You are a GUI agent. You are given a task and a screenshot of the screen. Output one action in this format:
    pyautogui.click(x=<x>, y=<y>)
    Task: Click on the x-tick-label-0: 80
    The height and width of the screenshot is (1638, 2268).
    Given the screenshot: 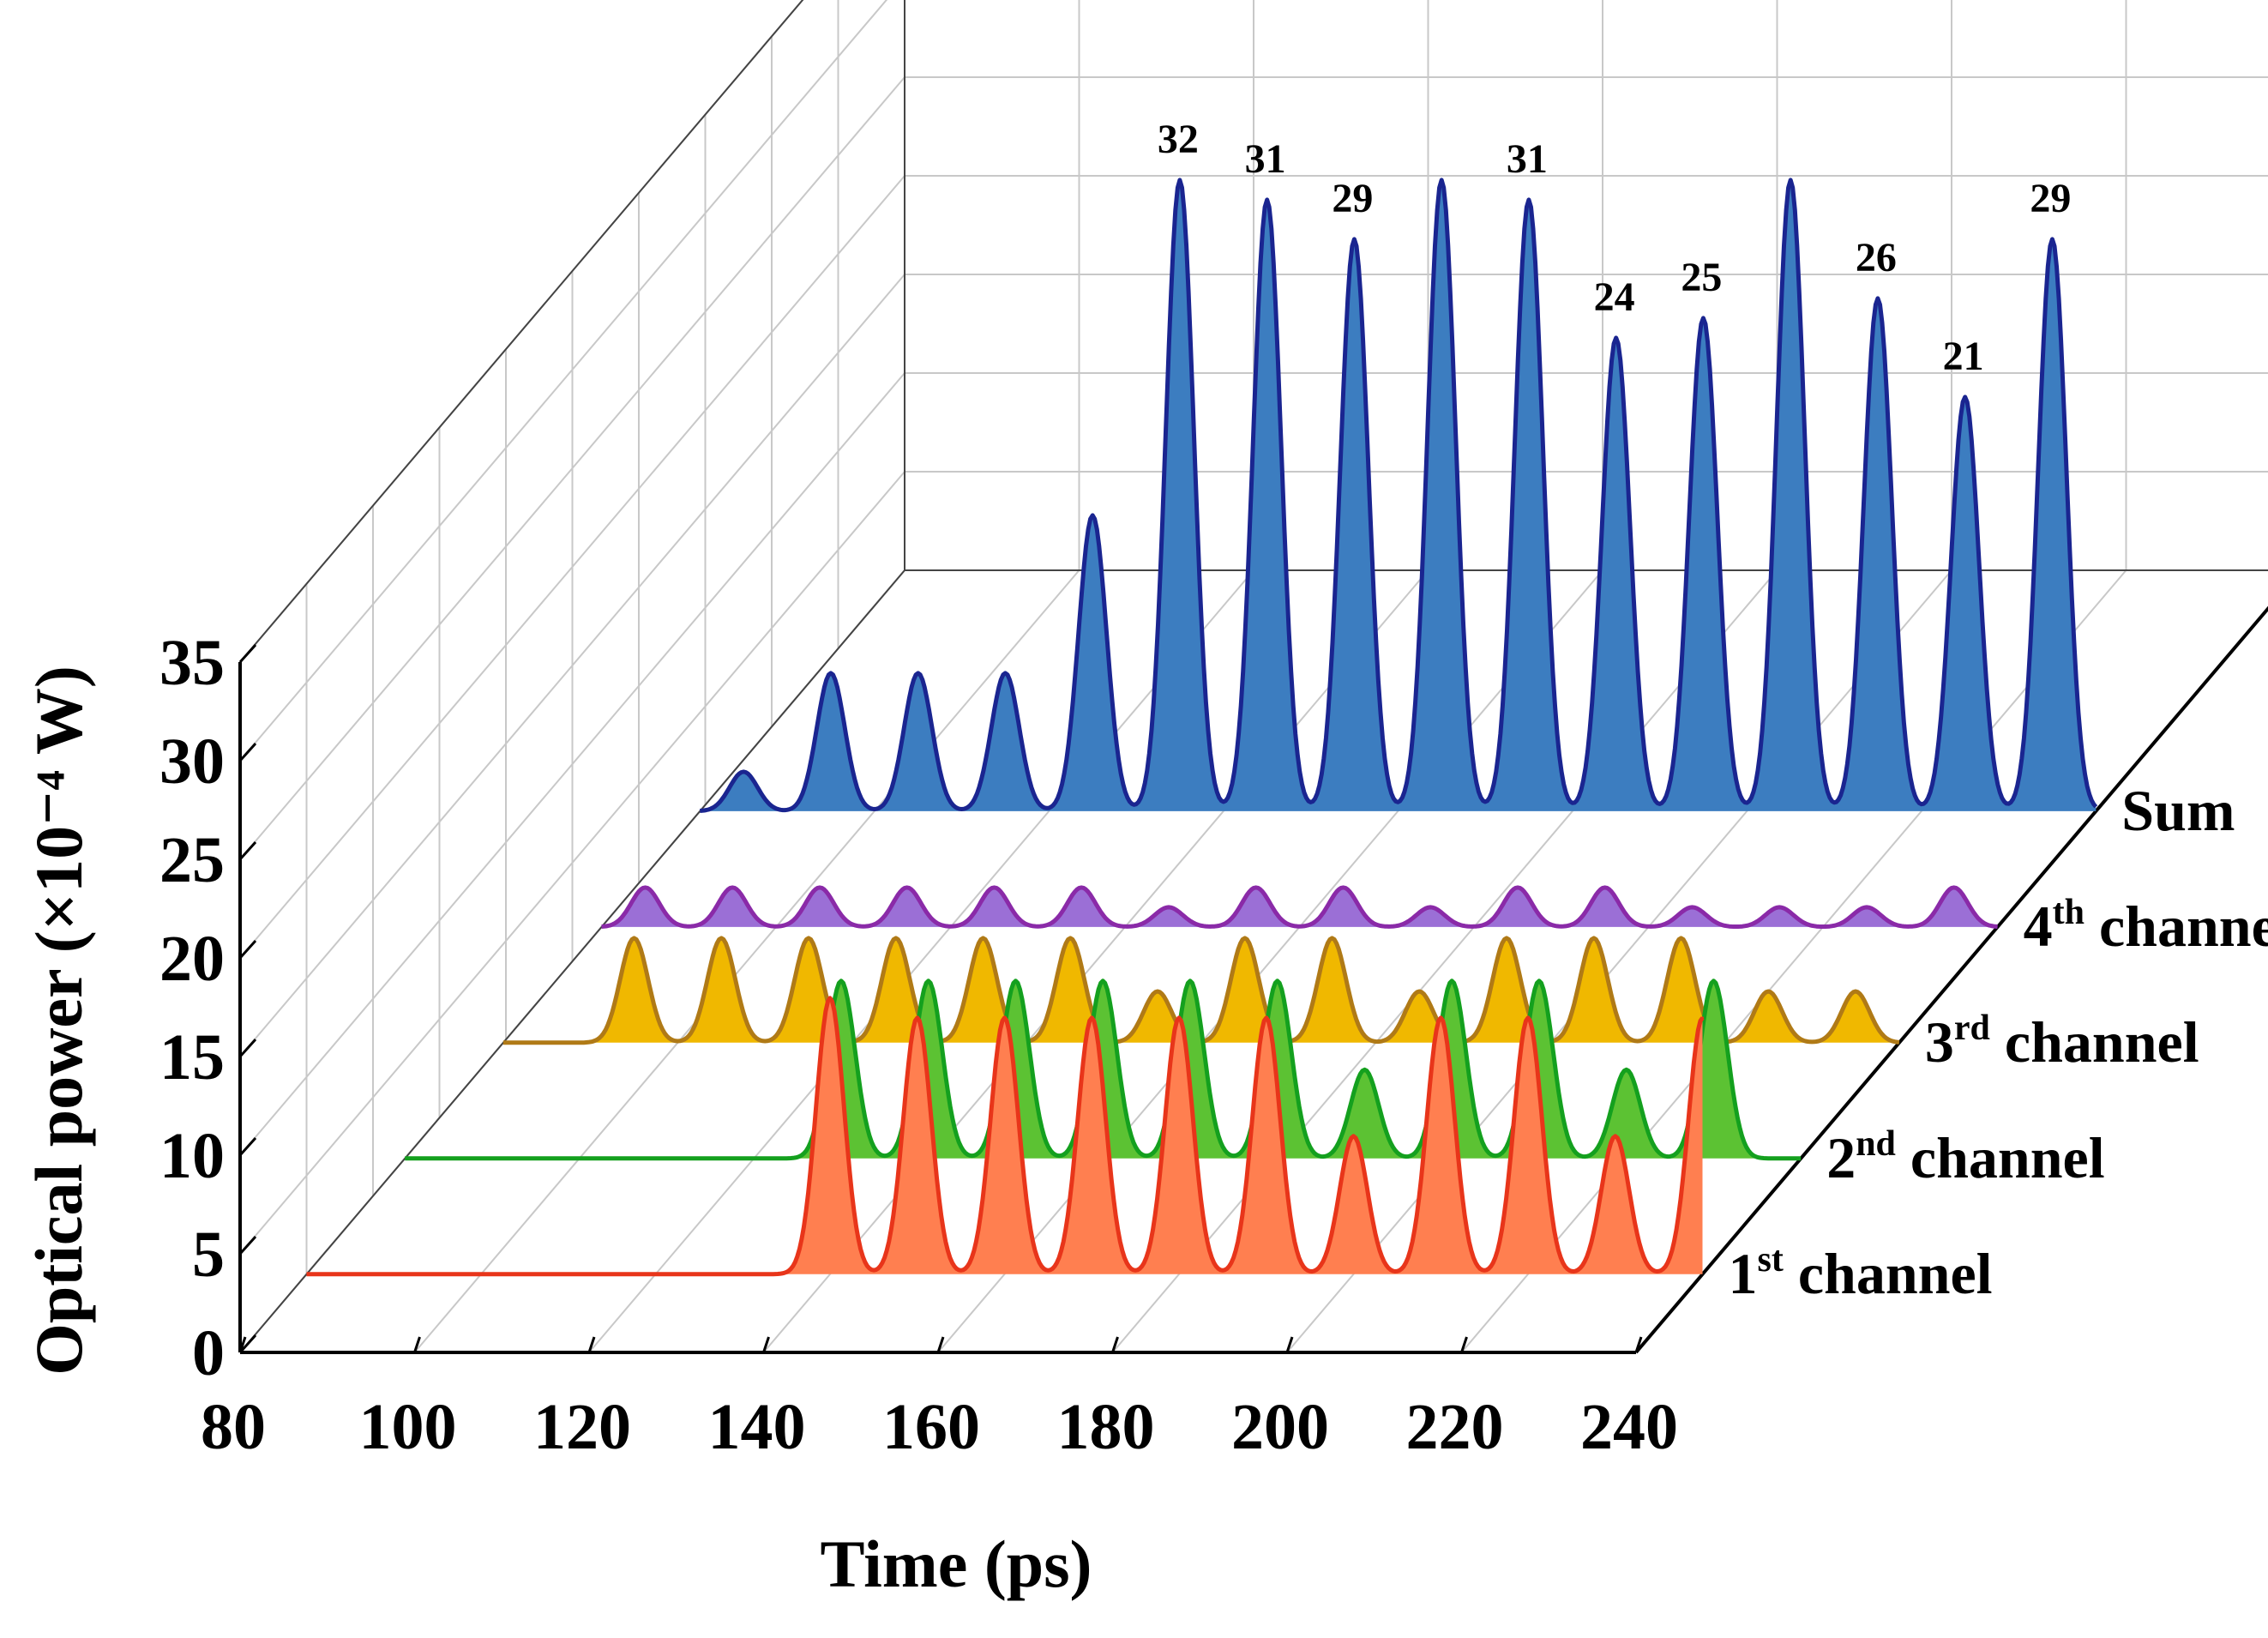 What is the action you would take?
    pyautogui.click(x=233, y=1427)
    